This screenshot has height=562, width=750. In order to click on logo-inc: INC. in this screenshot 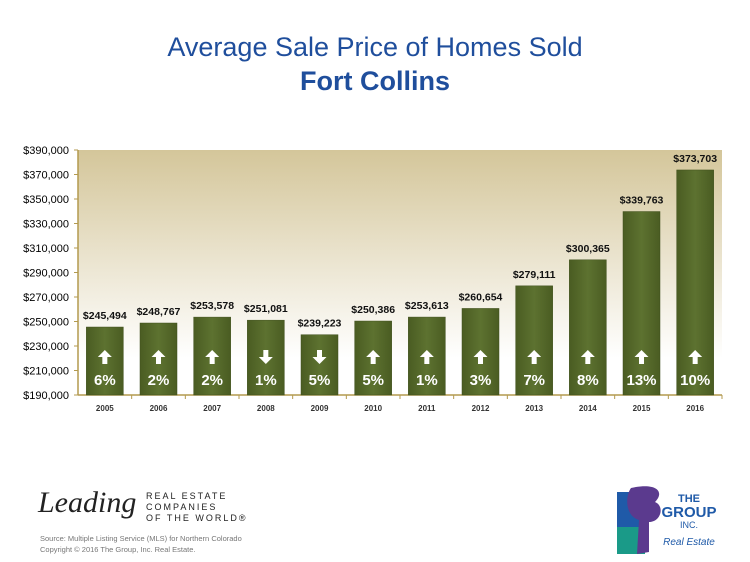, I will do `click(689, 525)`.